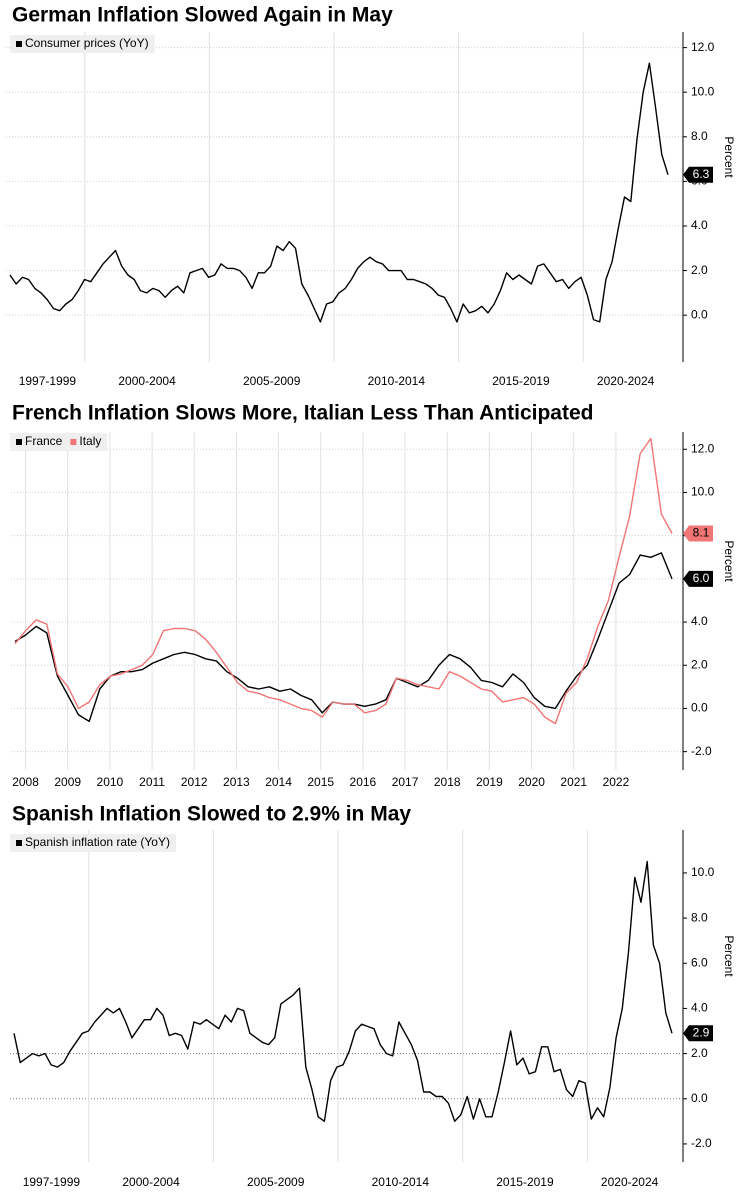 Image resolution: width=744 pixels, height=1200 pixels. Describe the element at coordinates (701, 174) in the screenshot. I see `end-label: 6.3` at that location.